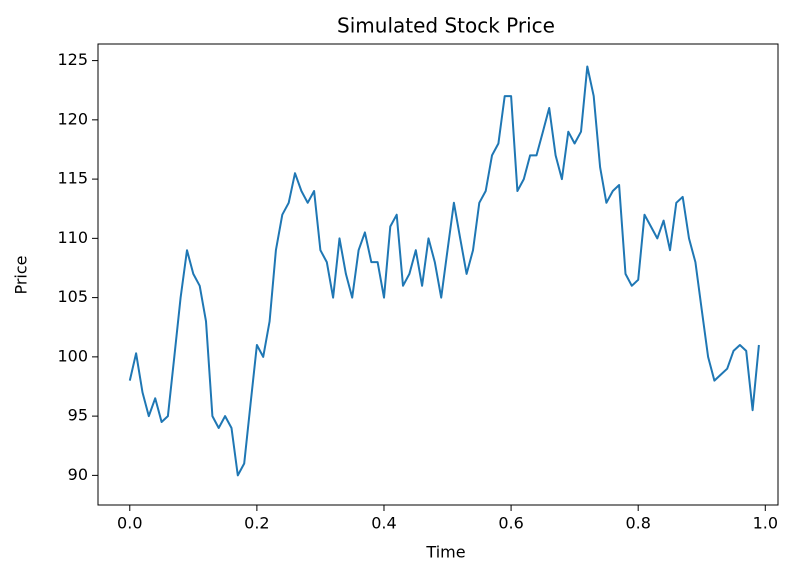  I want to click on y-tick-label: 125, so click(72, 59).